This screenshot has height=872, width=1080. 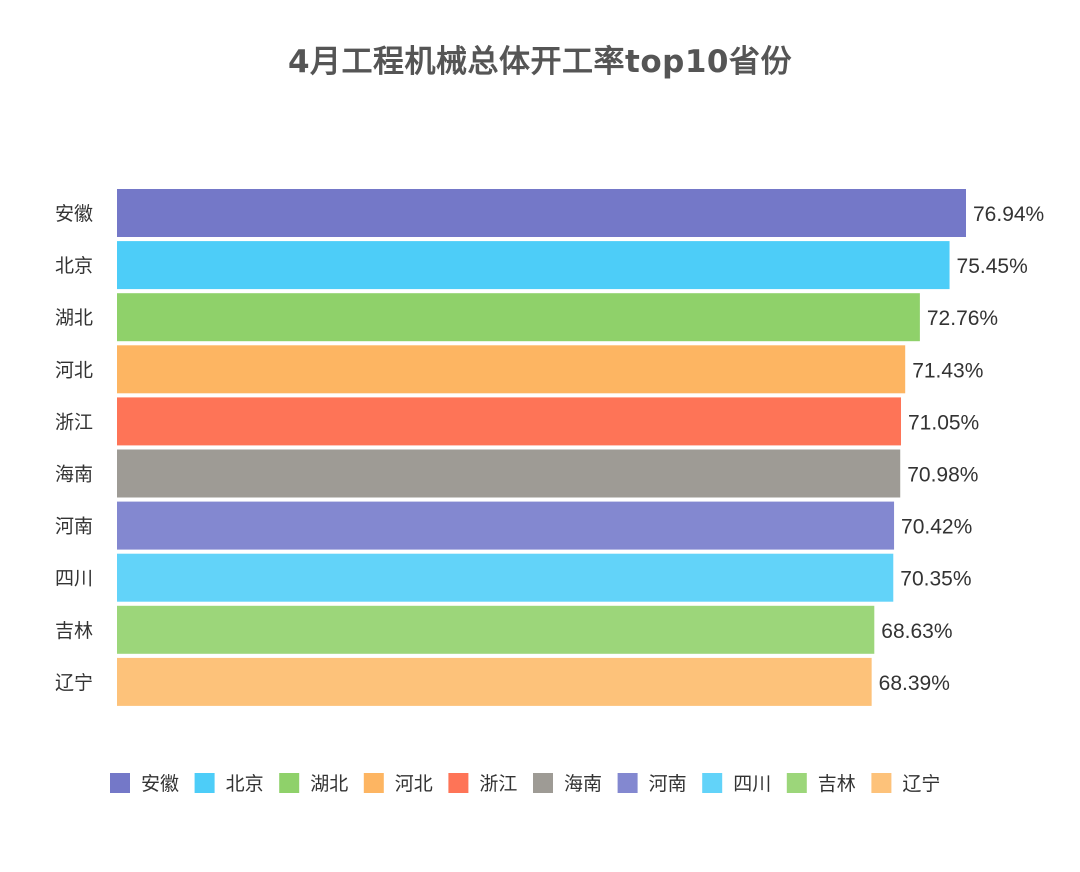 What do you see at coordinates (74, 214) in the screenshot?
I see `category-label-1: 安徽` at bounding box center [74, 214].